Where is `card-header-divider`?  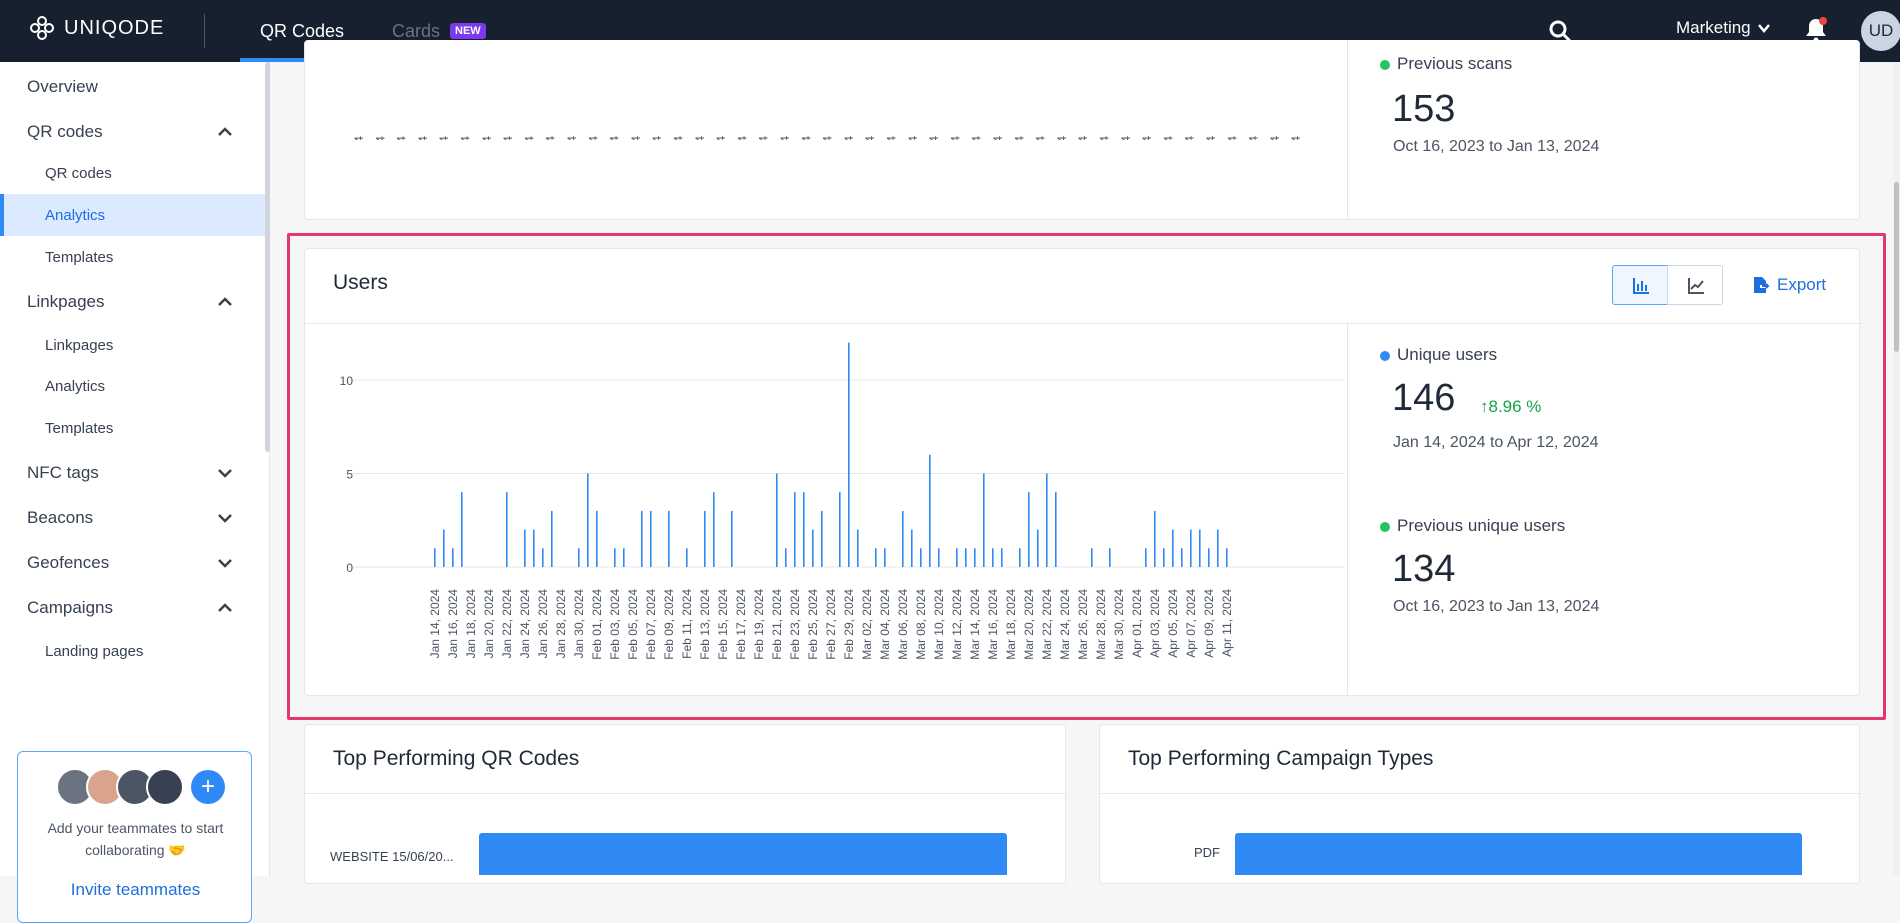
card-header-divider is located at coordinates (1083, 323).